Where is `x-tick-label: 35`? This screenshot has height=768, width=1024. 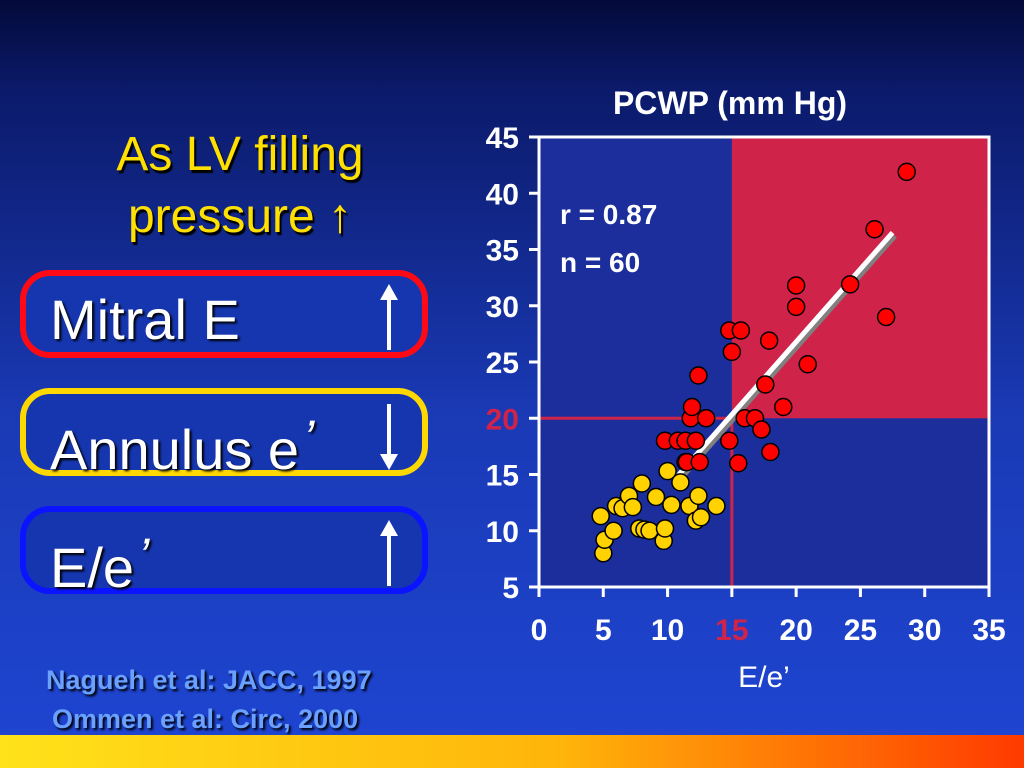
x-tick-label: 35 is located at coordinates (988, 630).